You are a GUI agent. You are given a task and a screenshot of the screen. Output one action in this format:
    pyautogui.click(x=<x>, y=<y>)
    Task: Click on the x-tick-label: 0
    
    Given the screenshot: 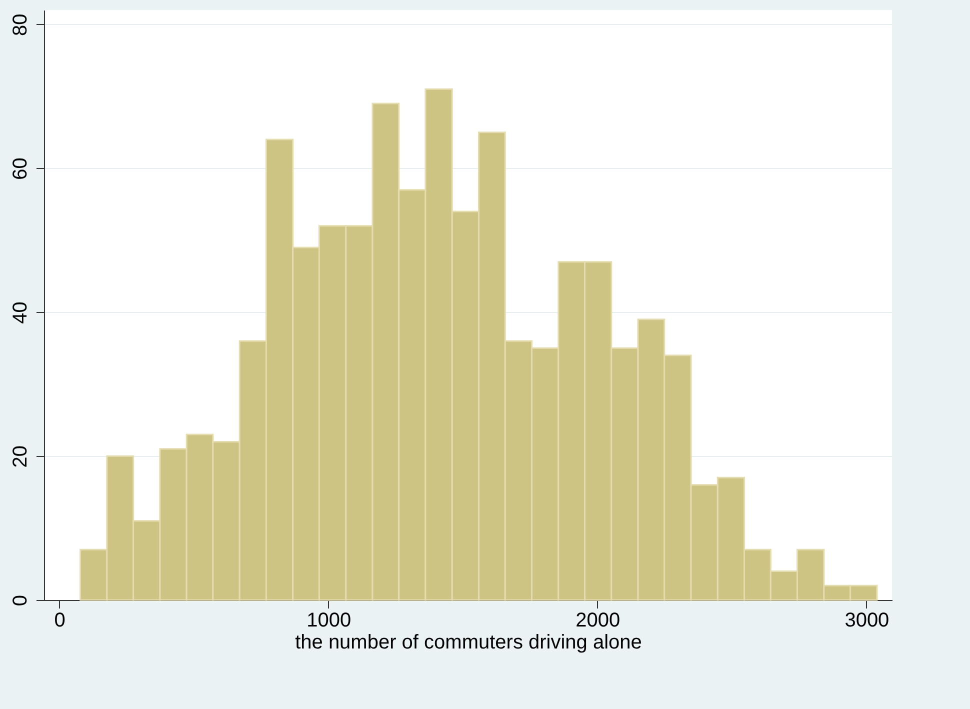 What is the action you would take?
    pyautogui.click(x=60, y=621)
    